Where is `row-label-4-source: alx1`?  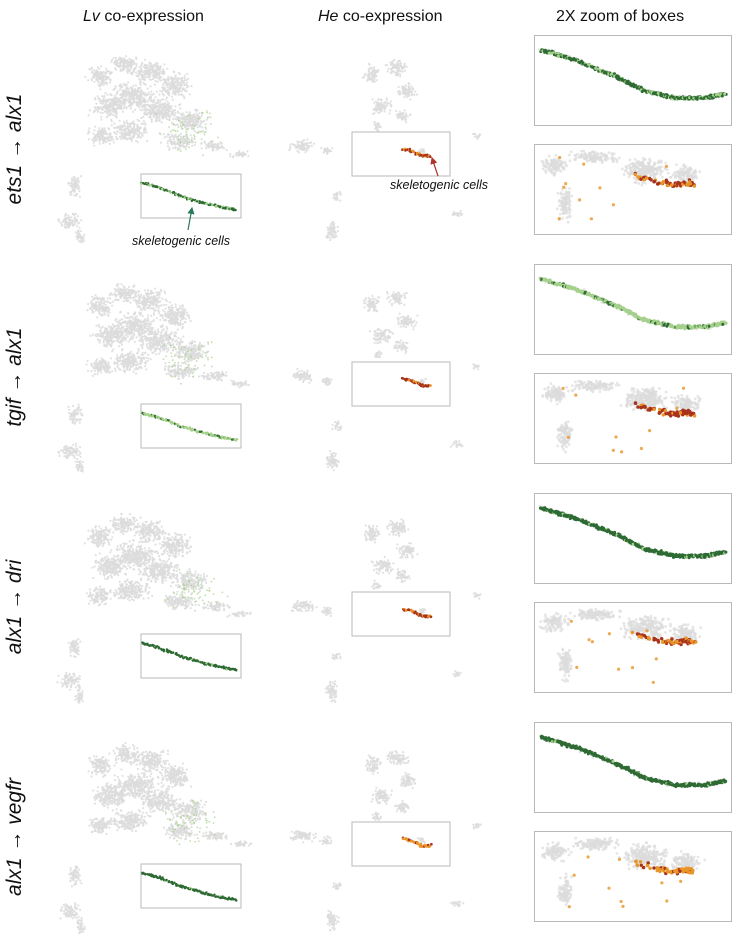
row-label-4-source: alx1 is located at coordinates (14, 876).